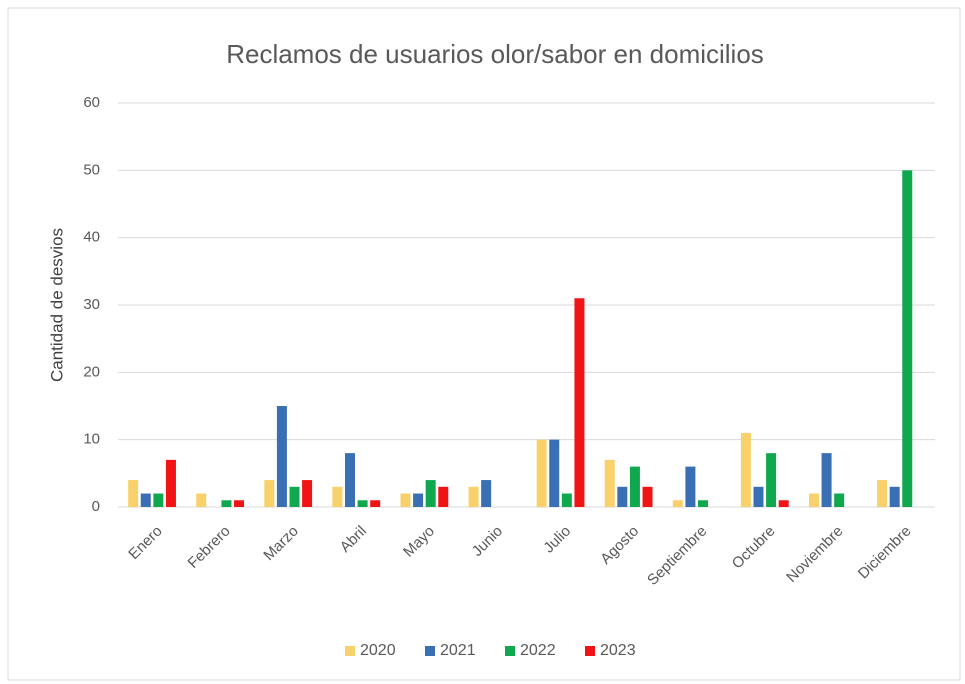 Image resolution: width=965 pixels, height=684 pixels. Describe the element at coordinates (618, 650) in the screenshot. I see `legend-label: 2023` at that location.